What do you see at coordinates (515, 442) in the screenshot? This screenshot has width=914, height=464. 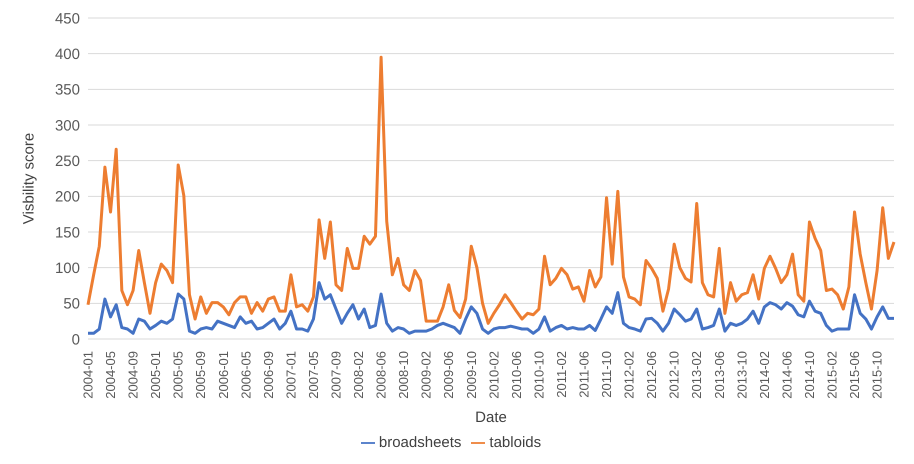 I see `legend-label: tabloids` at bounding box center [515, 442].